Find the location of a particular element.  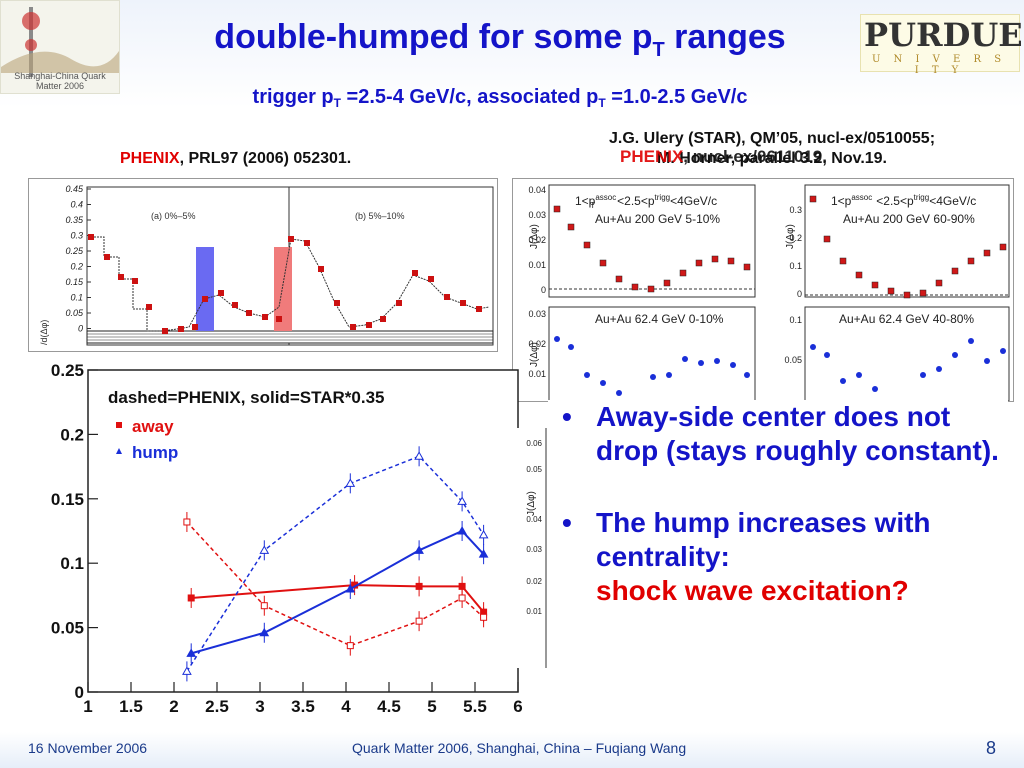

star-top-left-cut: 1<passoc T <2.5<ptrigg<4GeV/c is located at coordinates (646, 201).